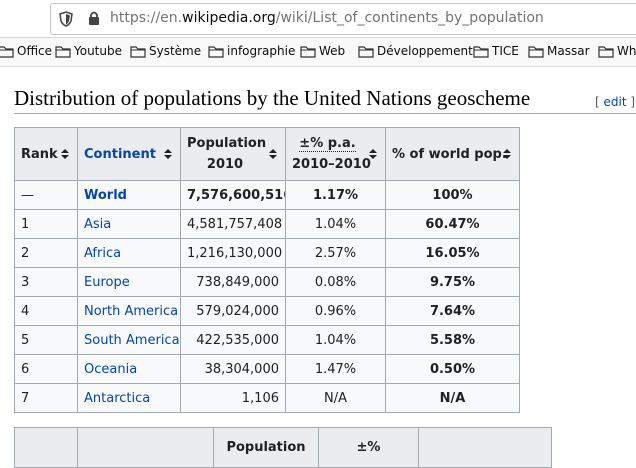 The image size is (636, 468). What do you see at coordinates (233, 282) in the screenshot?
I see `table-cell: 738,849,000` at bounding box center [233, 282].